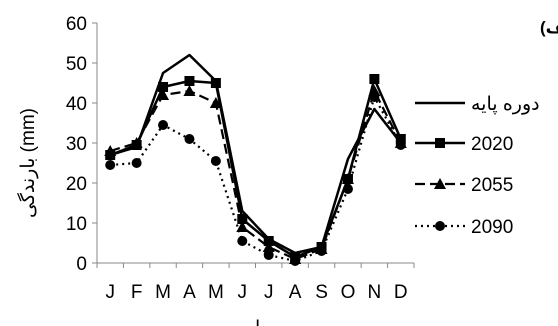 The height and width of the screenshot is (326, 558). What do you see at coordinates (76, 144) in the screenshot?
I see `y-tick-label: 30` at bounding box center [76, 144].